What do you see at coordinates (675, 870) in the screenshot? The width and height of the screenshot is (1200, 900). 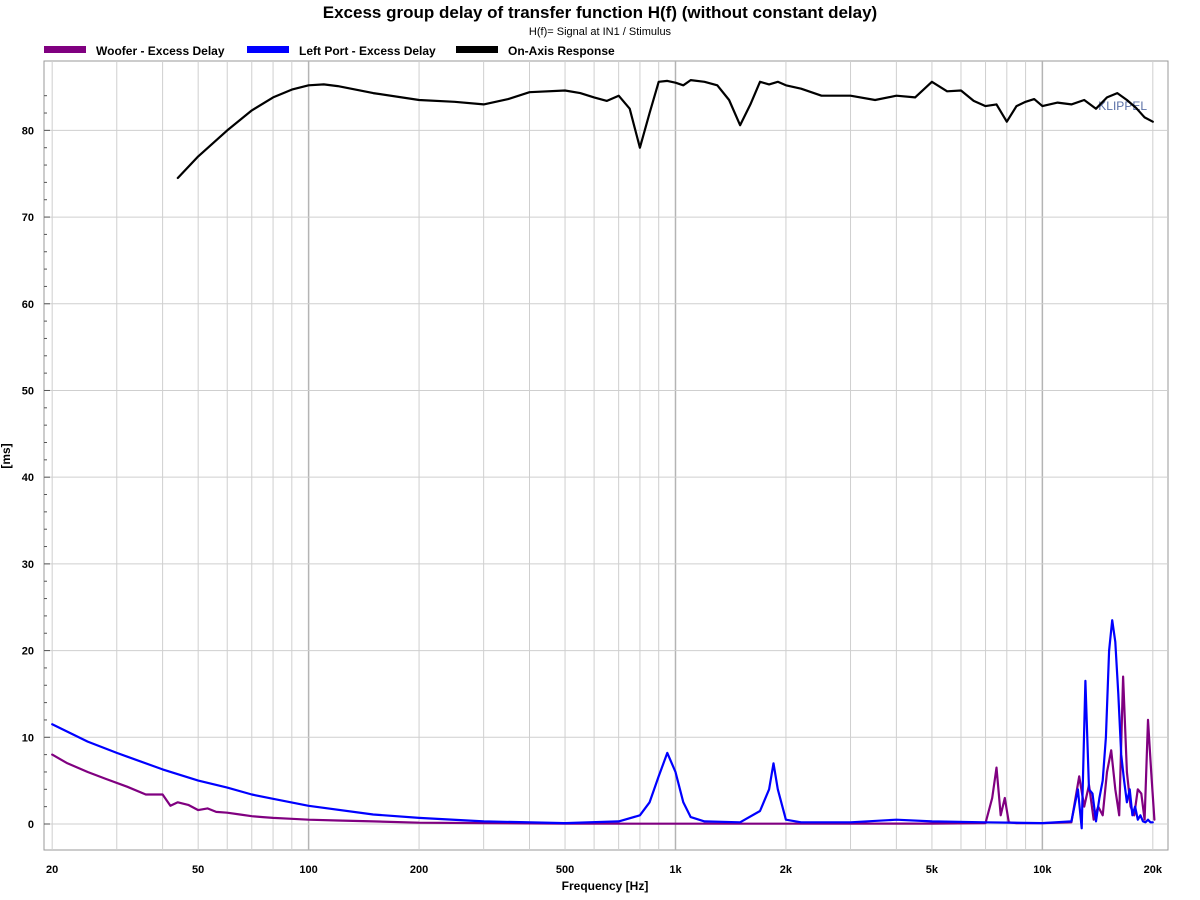 I see `x-tick-label: 1k` at bounding box center [675, 870].